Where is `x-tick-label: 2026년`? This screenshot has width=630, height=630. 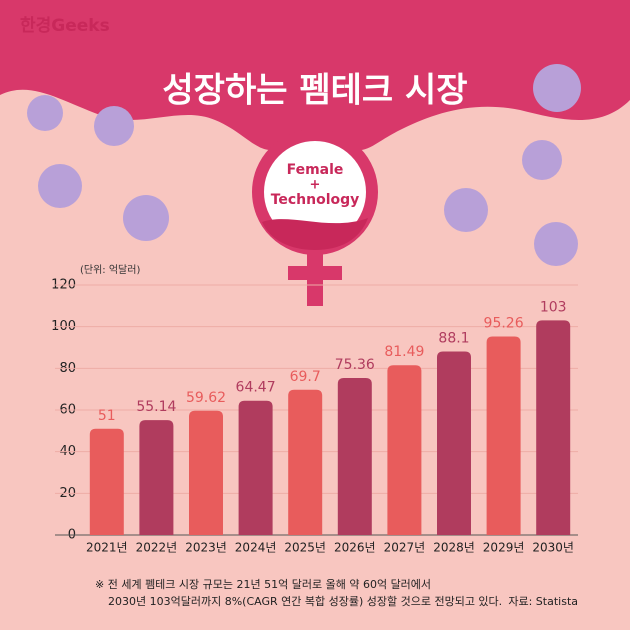 x-tick-label: 2026년 is located at coordinates (355, 548).